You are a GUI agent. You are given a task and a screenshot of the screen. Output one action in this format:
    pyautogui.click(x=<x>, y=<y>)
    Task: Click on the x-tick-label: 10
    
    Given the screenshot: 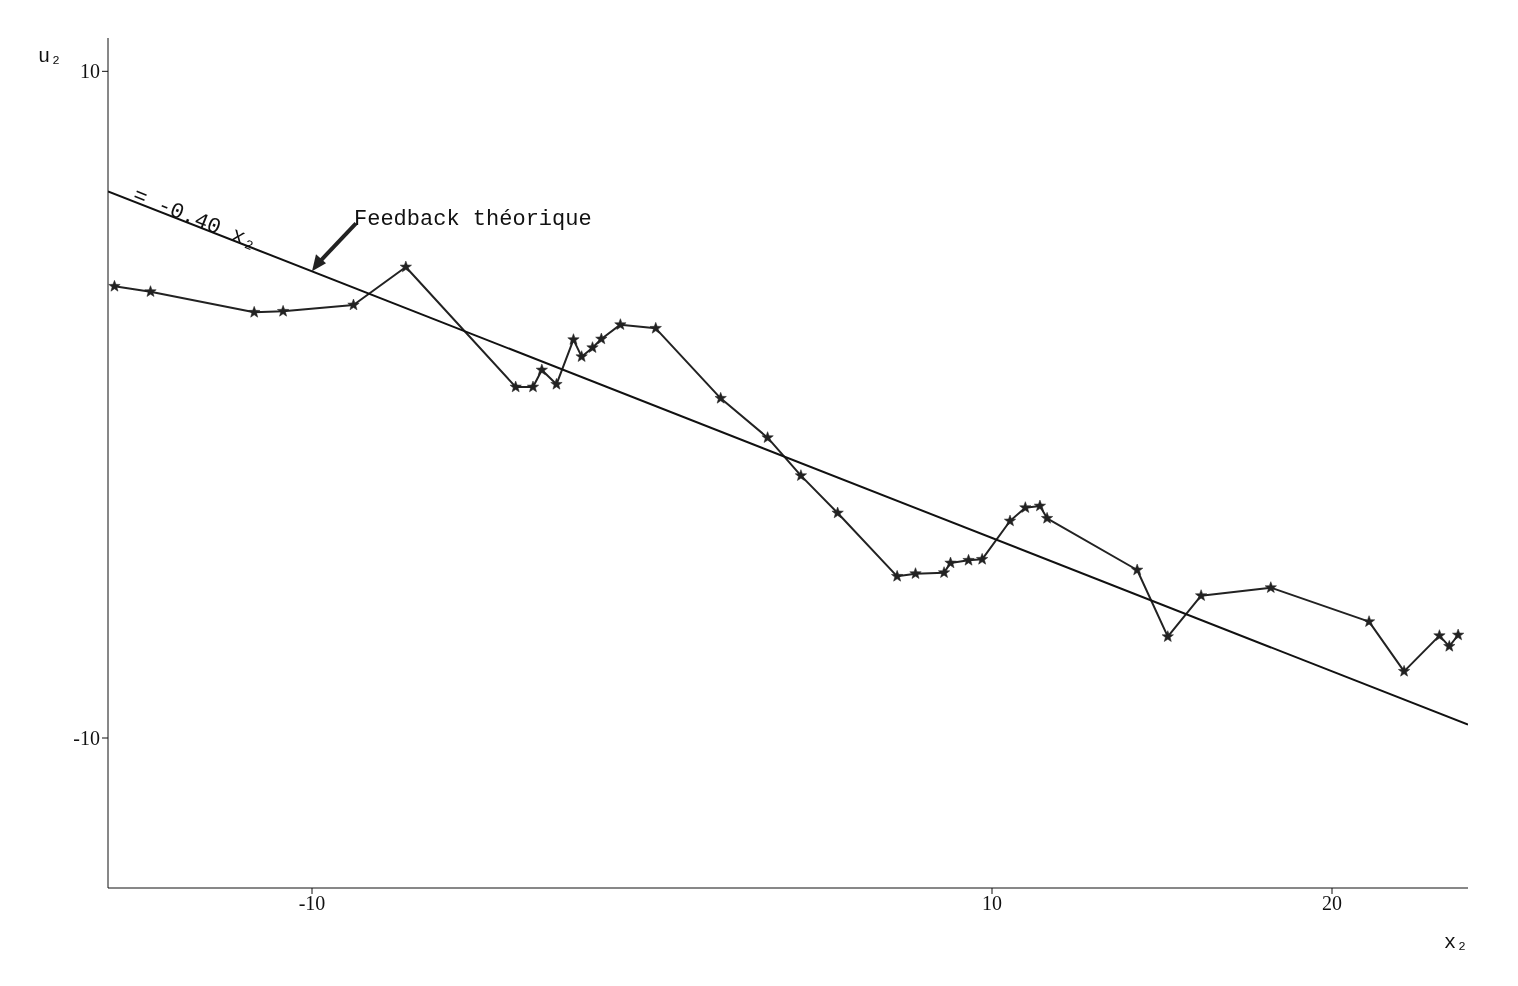 What is the action you would take?
    pyautogui.click(x=992, y=903)
    